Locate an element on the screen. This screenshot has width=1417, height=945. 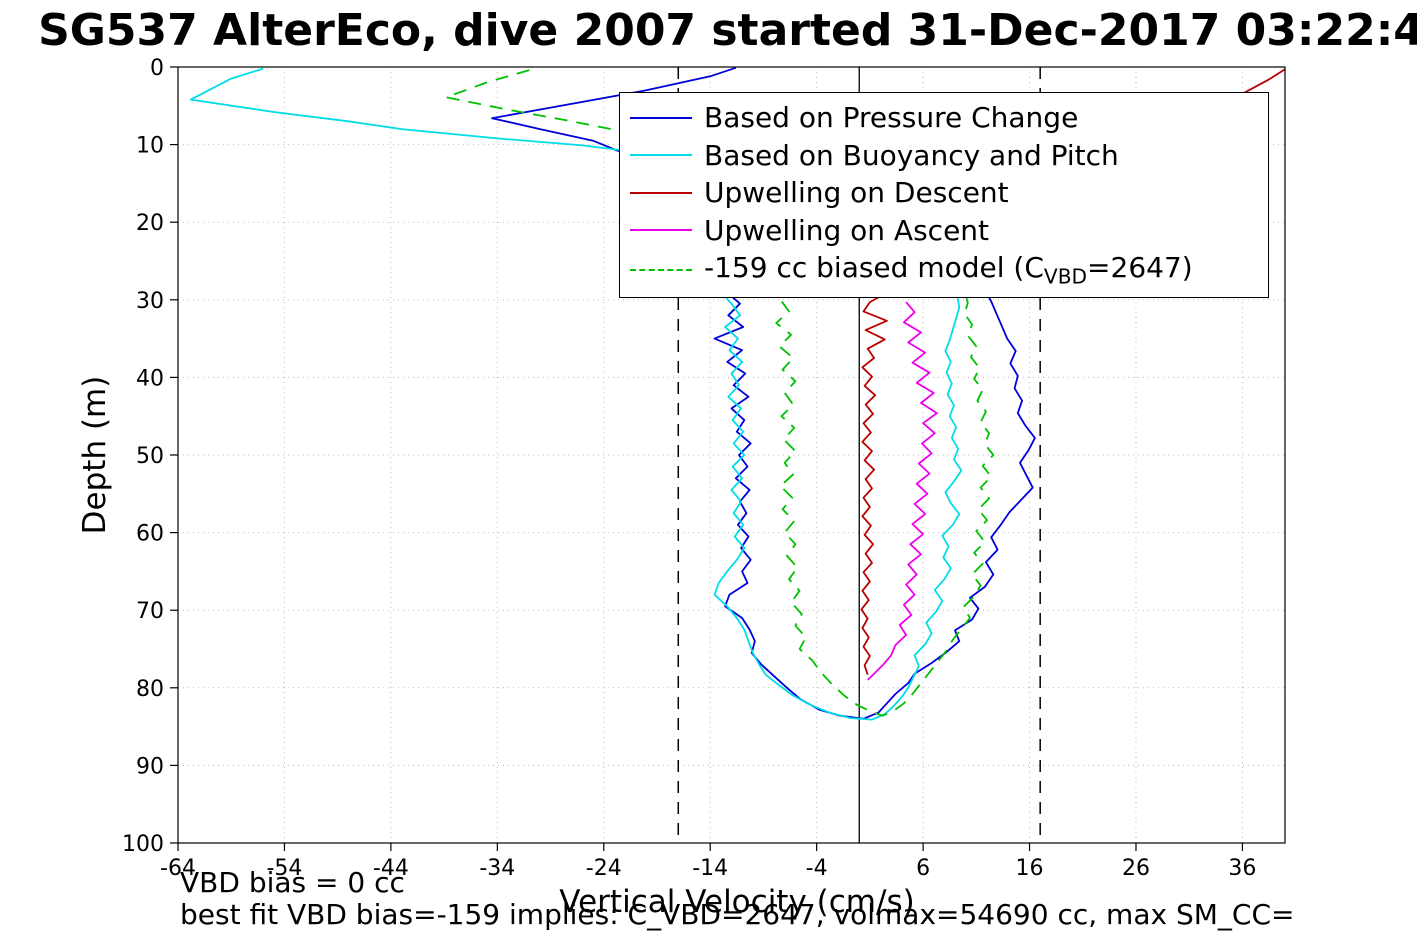
y-axis-label: Depth (m) is located at coordinates (95, 455).